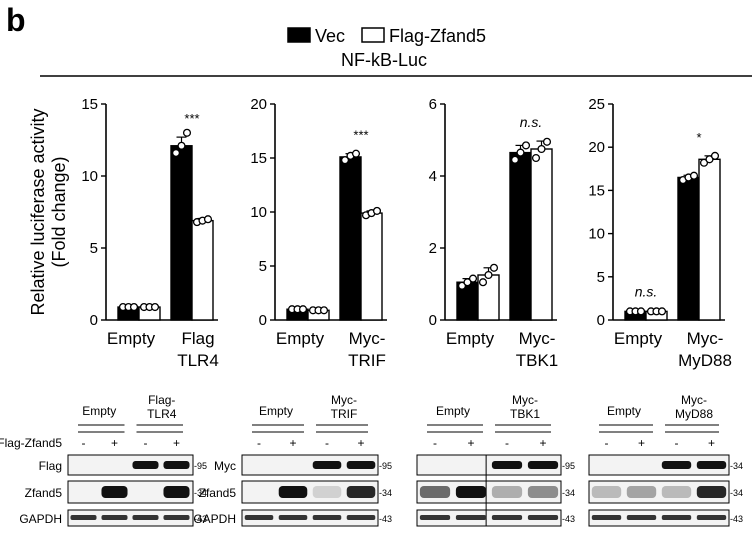 The image size is (756, 539). I want to click on legend-swatch-vec, so click(299, 35).